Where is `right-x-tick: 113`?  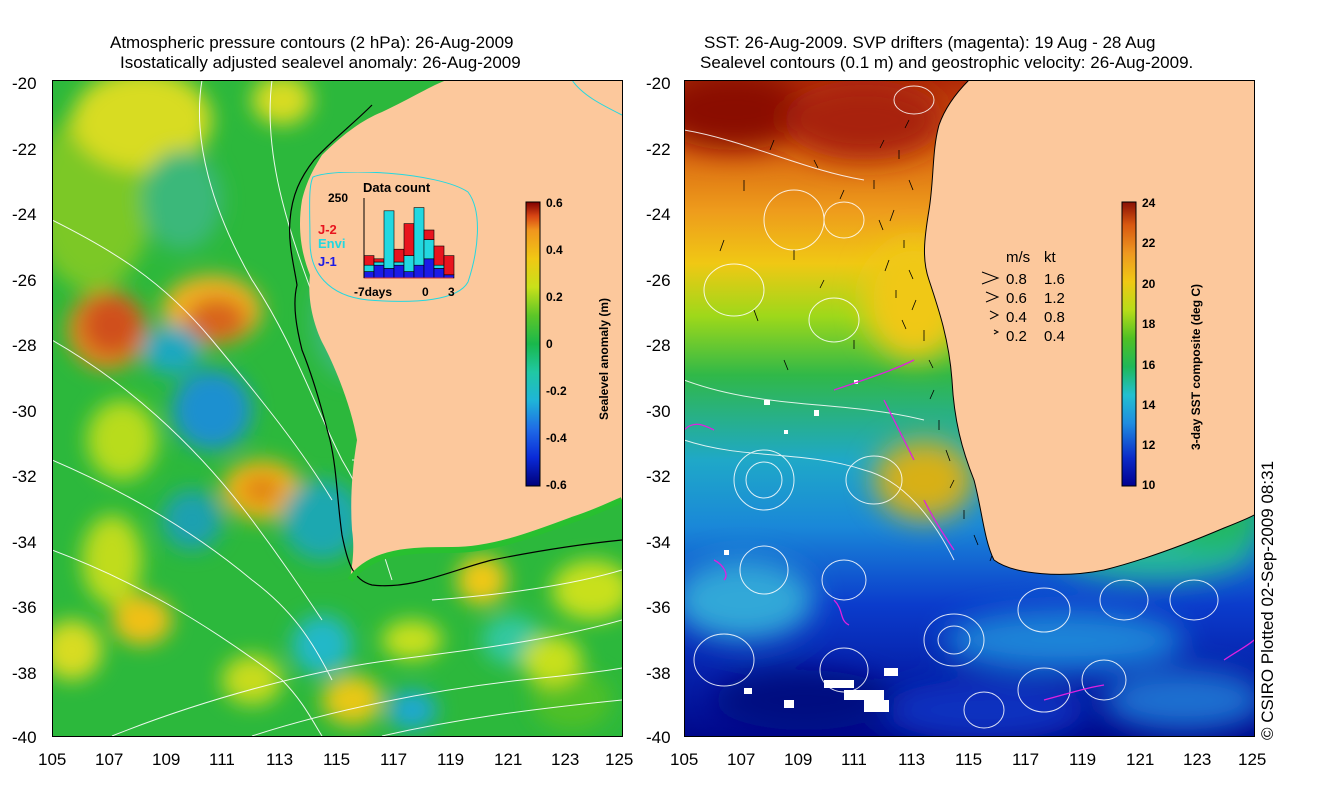 right-x-tick: 113 is located at coordinates (912, 759).